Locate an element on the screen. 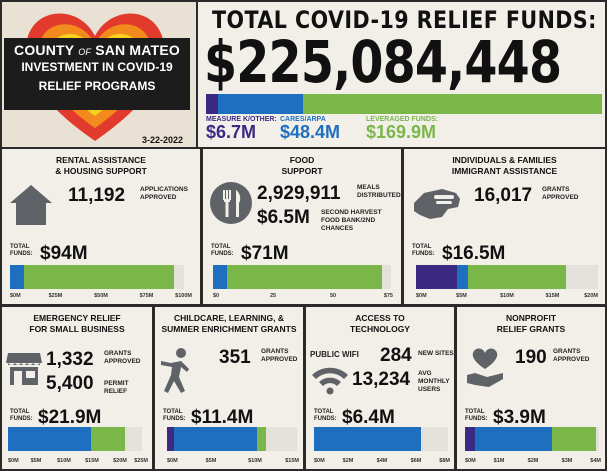 The image size is (607, 471). total-funds-bar is located at coordinates (404, 104).